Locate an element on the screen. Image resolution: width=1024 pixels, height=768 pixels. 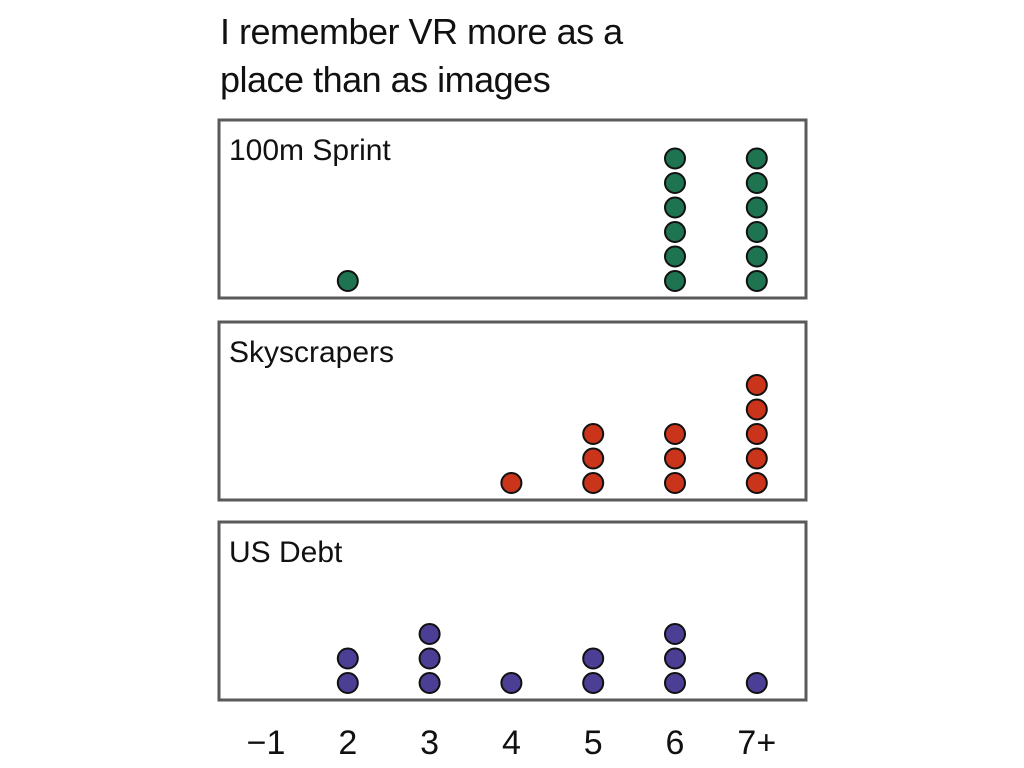
panel-label: 100m Sprint is located at coordinates (310, 150).